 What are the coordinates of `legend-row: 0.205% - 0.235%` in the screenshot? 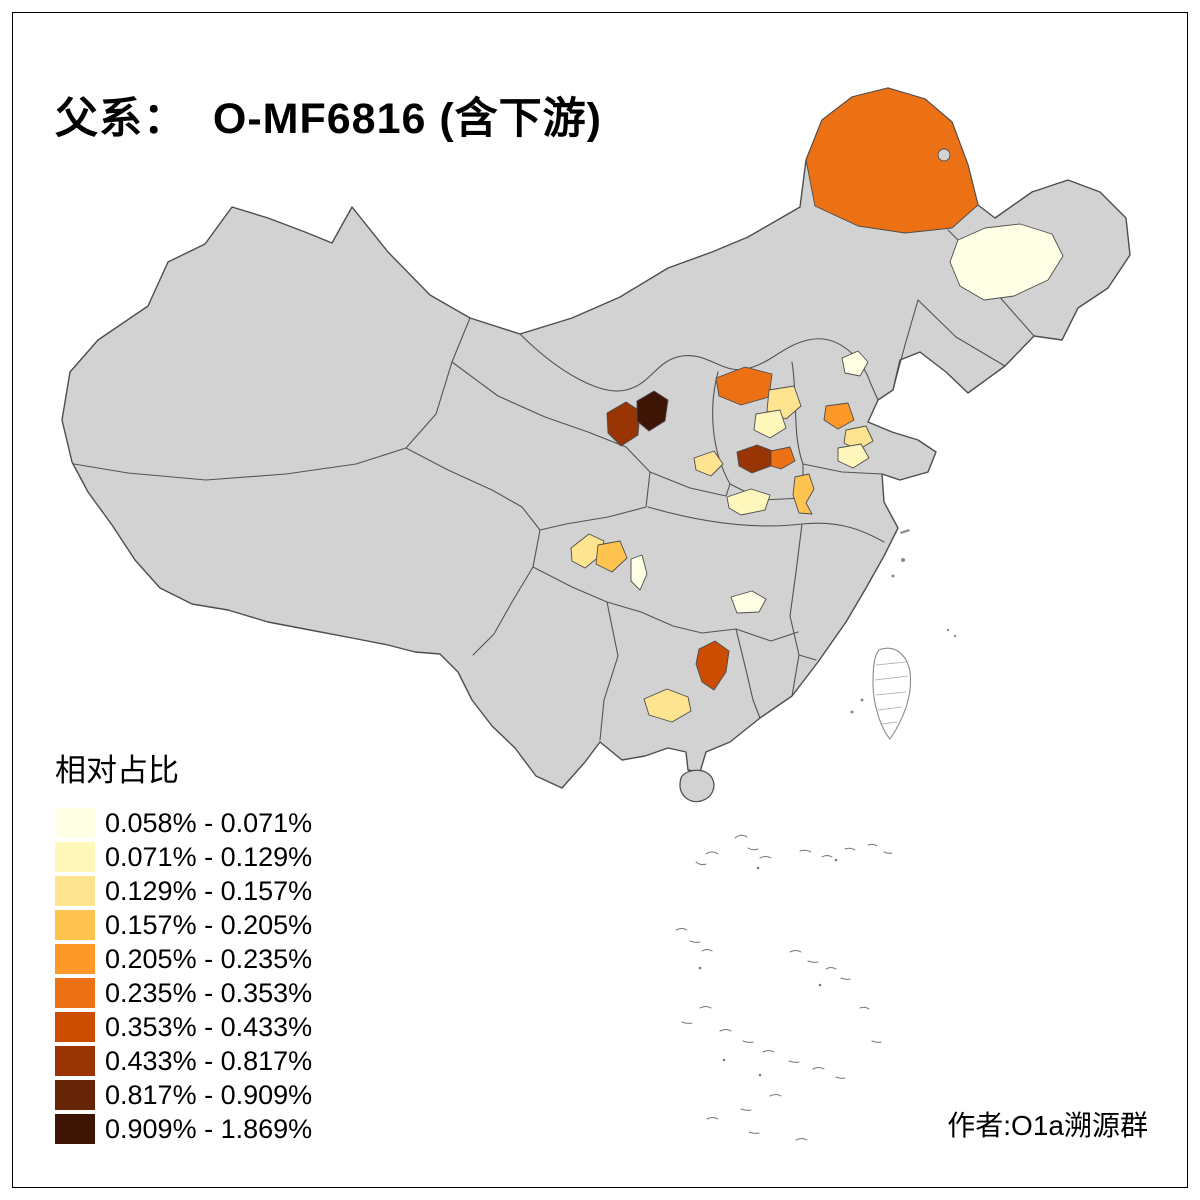 It's located at (183, 959).